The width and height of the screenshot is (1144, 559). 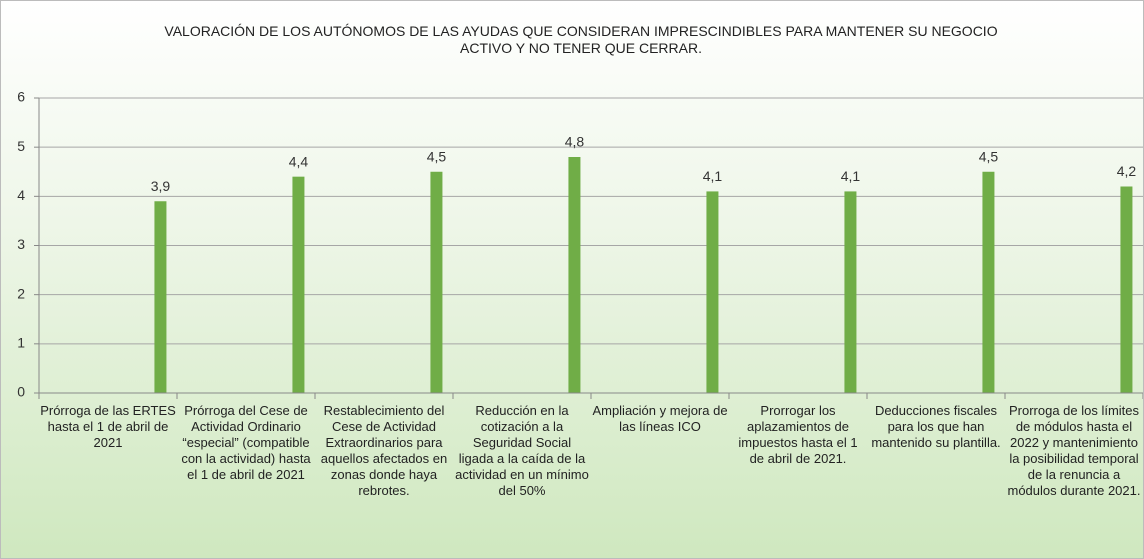 What do you see at coordinates (161, 186) in the screenshot?
I see `value-label: 3,9` at bounding box center [161, 186].